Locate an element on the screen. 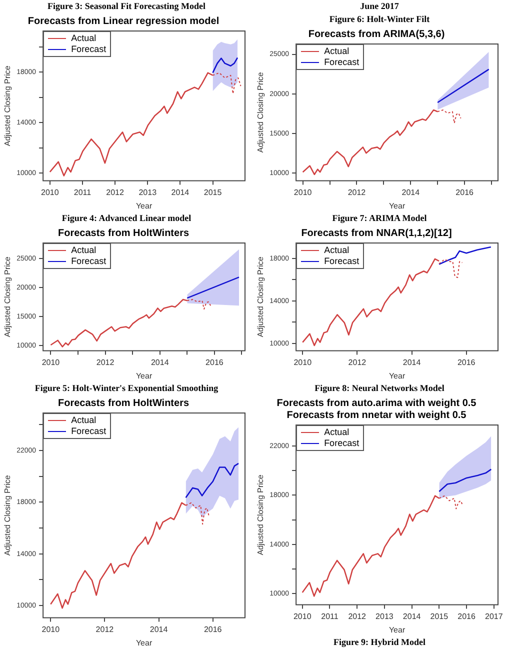 This screenshot has height=649, width=506. chart-title: Forecasts from NNAR(1,1,2)[12] is located at coordinates (376, 233).